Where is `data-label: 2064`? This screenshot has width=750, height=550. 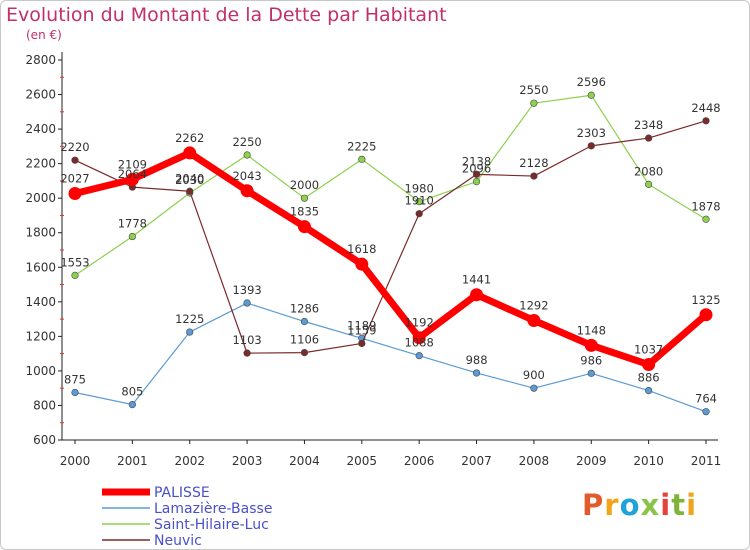 data-label: 2064 is located at coordinates (132, 174).